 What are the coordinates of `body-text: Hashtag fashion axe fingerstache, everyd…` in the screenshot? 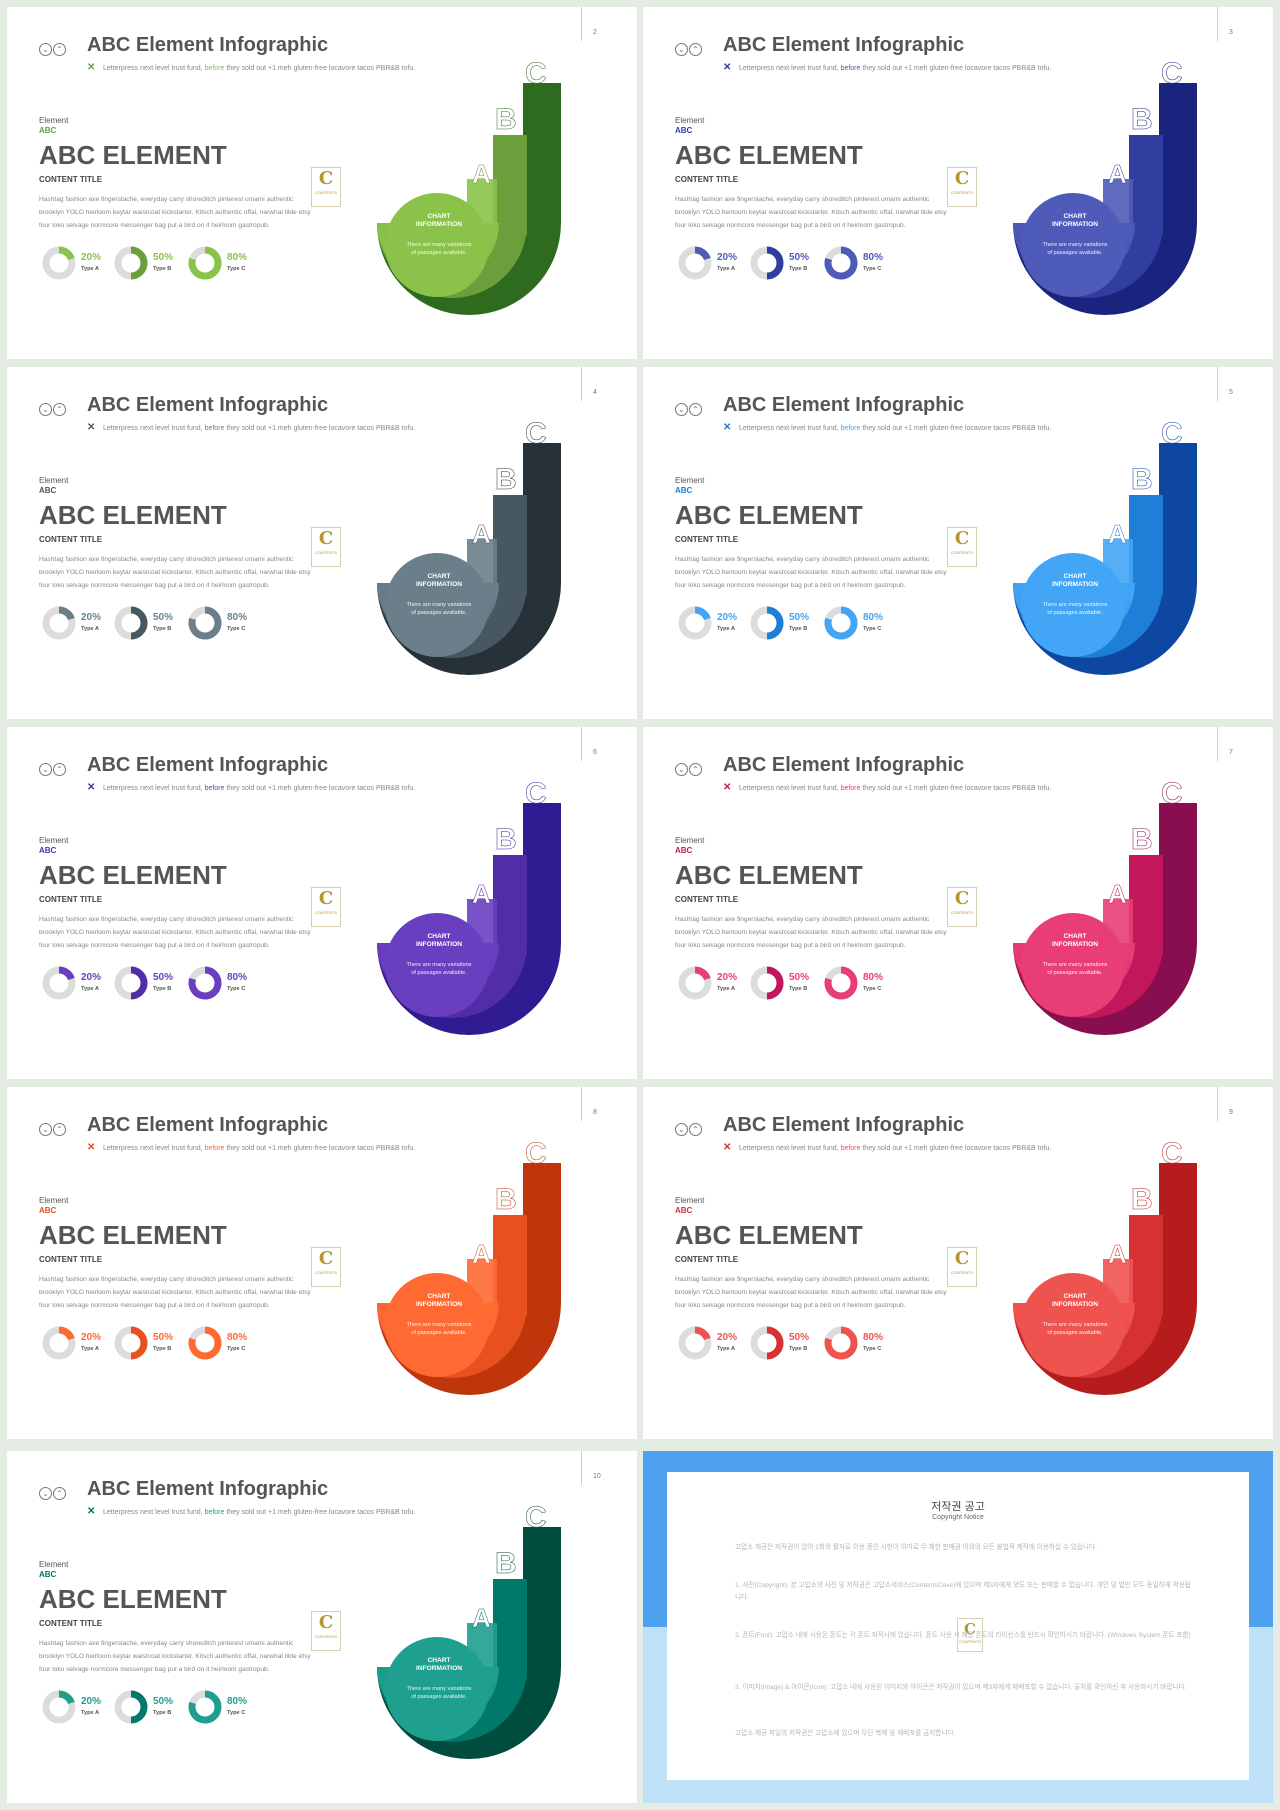 It's located at (811, 932).